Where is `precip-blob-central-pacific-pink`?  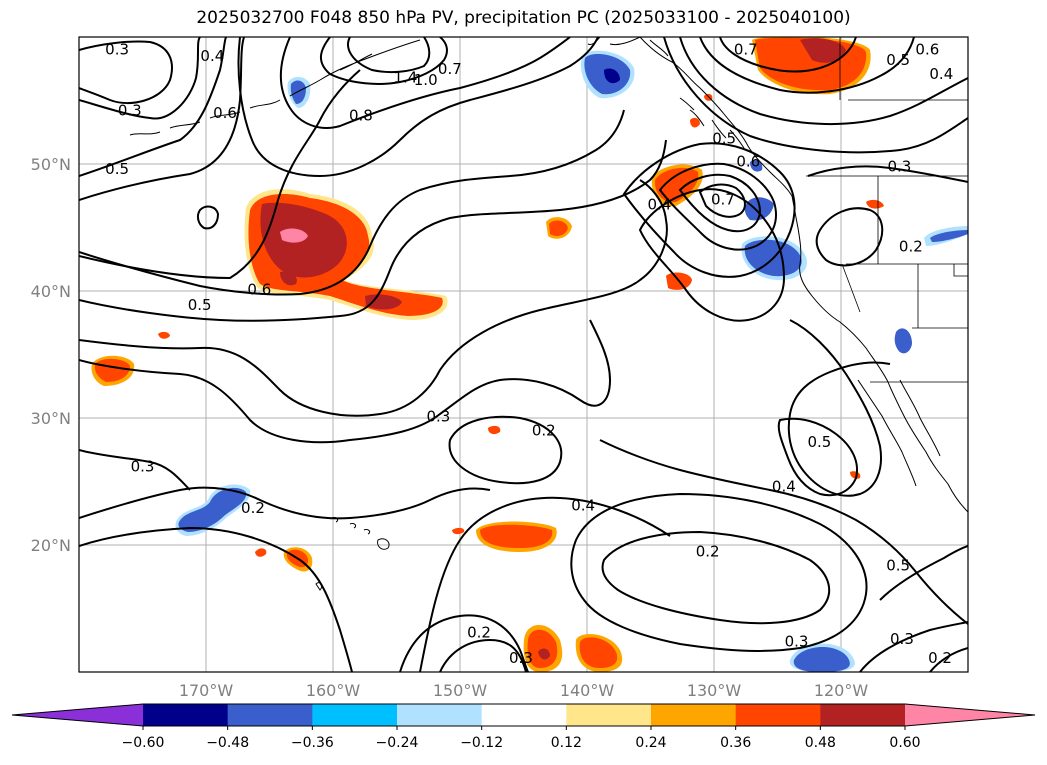
precip-blob-central-pacific-pink is located at coordinates (294, 235).